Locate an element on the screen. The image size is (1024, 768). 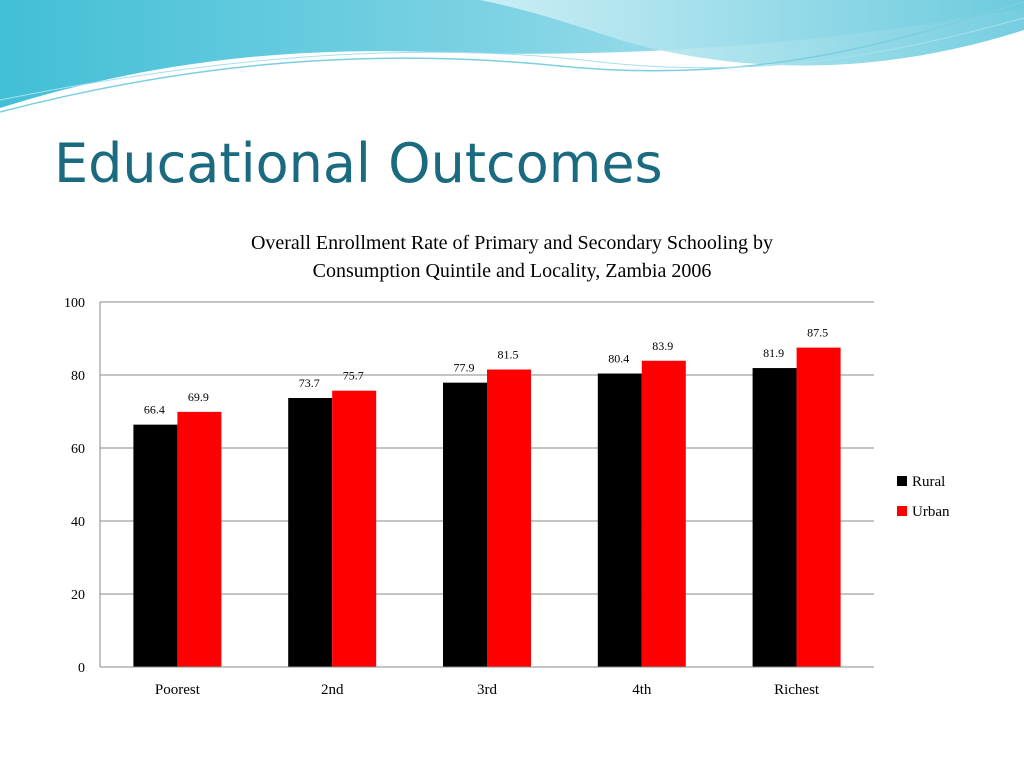
data-label: 81.9 is located at coordinates (773, 353).